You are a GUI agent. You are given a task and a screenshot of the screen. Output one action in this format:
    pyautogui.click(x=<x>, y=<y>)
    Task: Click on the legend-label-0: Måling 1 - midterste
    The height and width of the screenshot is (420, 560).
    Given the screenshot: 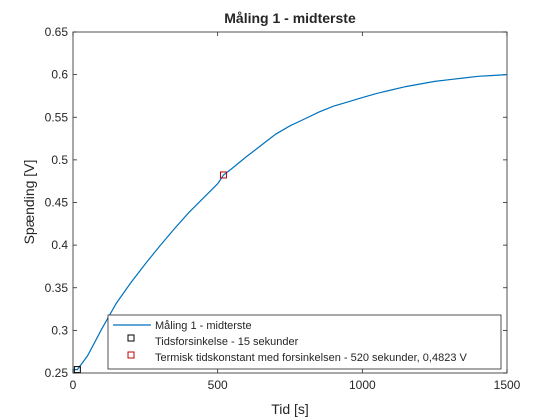 What is the action you would take?
    pyautogui.click(x=203, y=326)
    